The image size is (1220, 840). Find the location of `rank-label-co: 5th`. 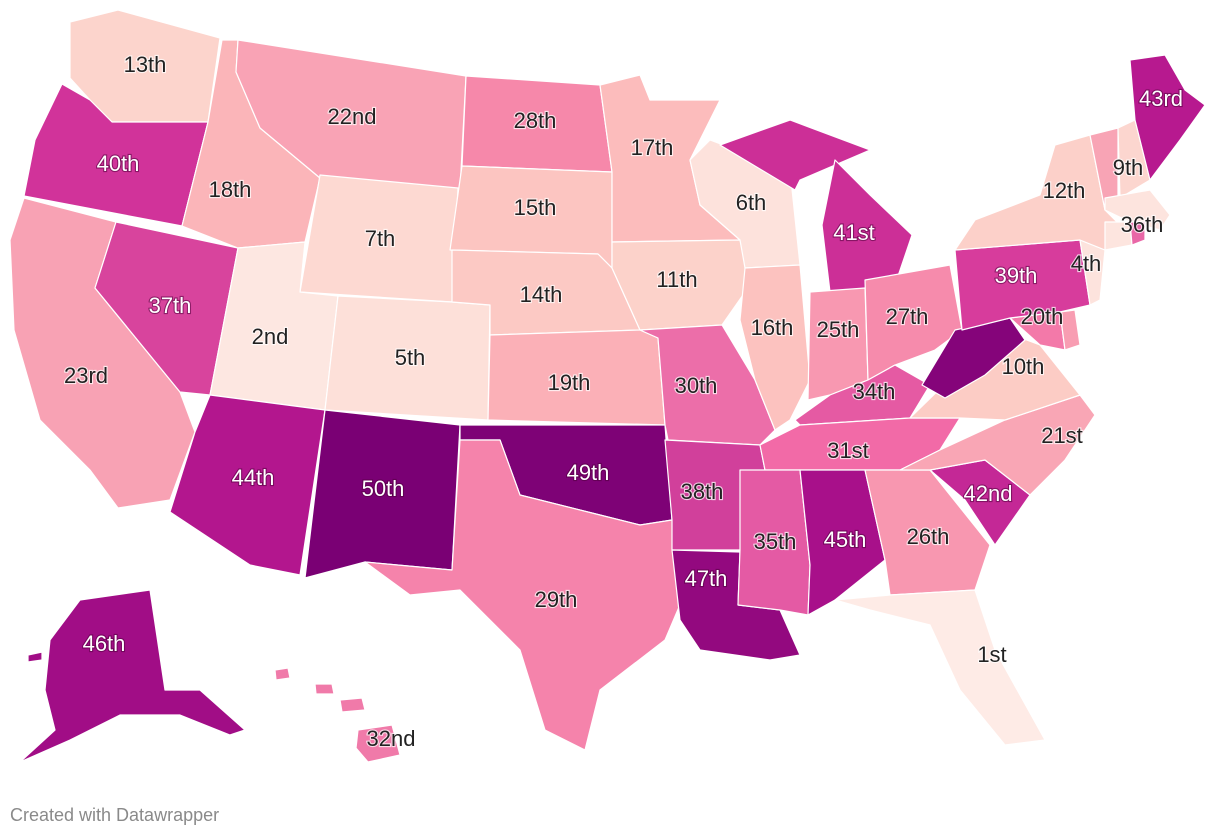

rank-label-co: 5th is located at coordinates (410, 357).